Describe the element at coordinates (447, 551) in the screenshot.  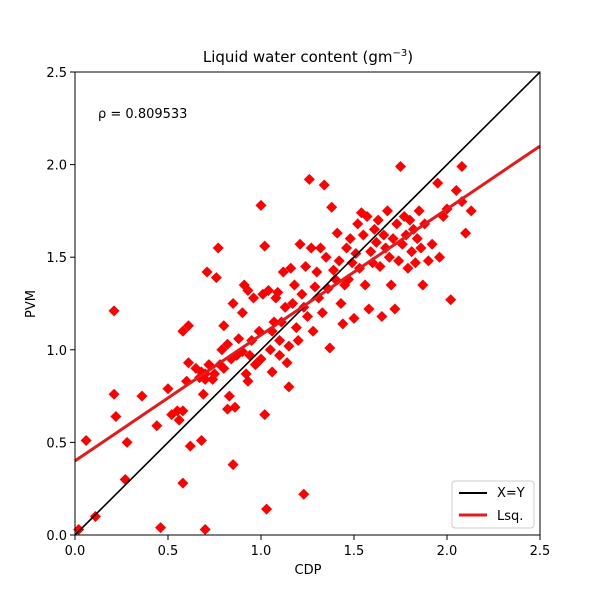
I see `x-tick-label: 2.0` at that location.